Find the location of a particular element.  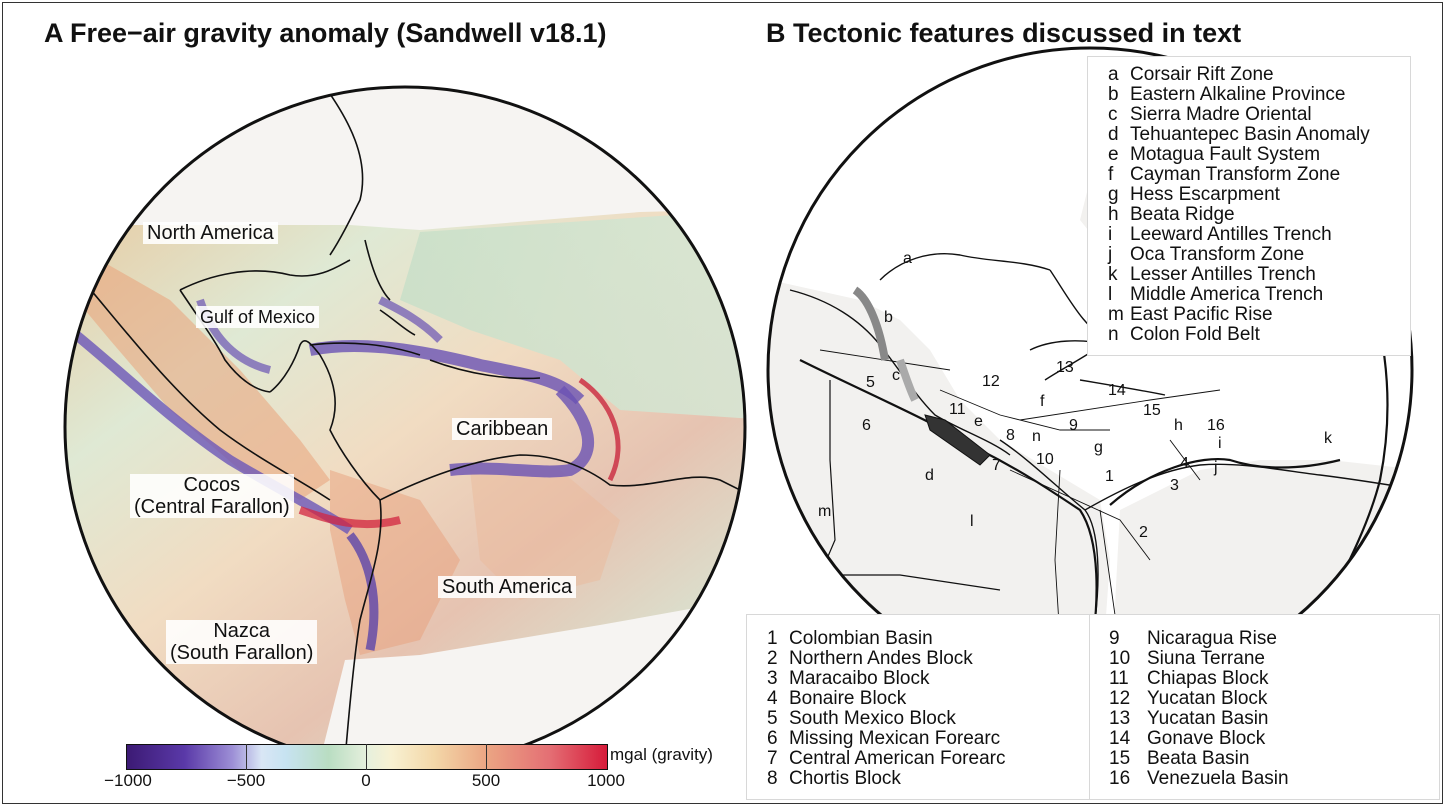

legend-item: 9 Nicaragua Rise is located at coordinates (1199, 639).